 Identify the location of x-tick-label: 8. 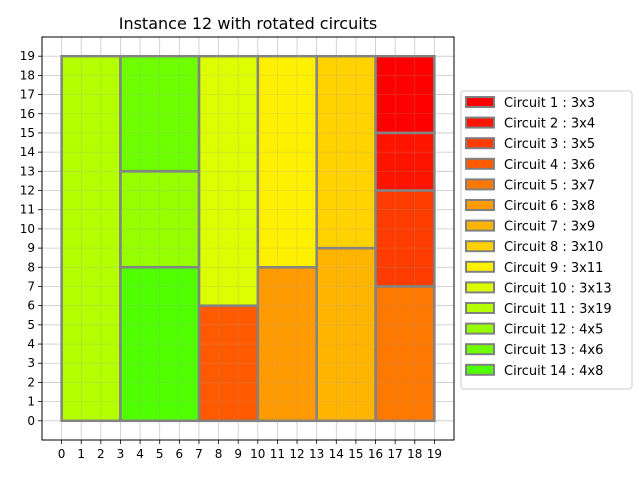
(219, 454).